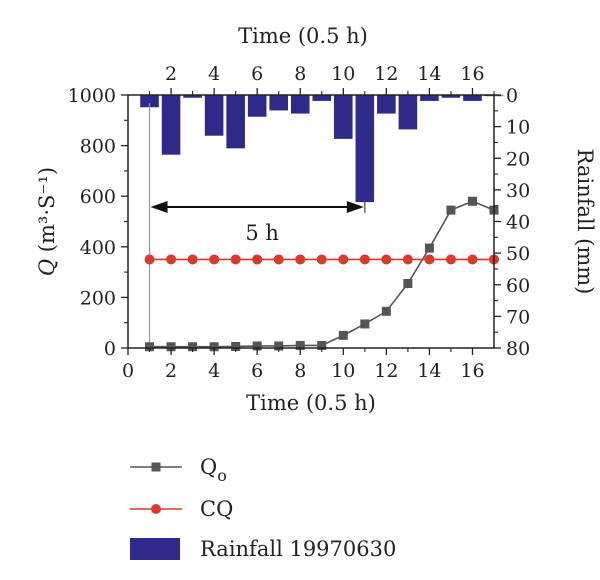 This screenshot has height=580, width=600. I want to click on top-tick-label: 16, so click(472, 74).